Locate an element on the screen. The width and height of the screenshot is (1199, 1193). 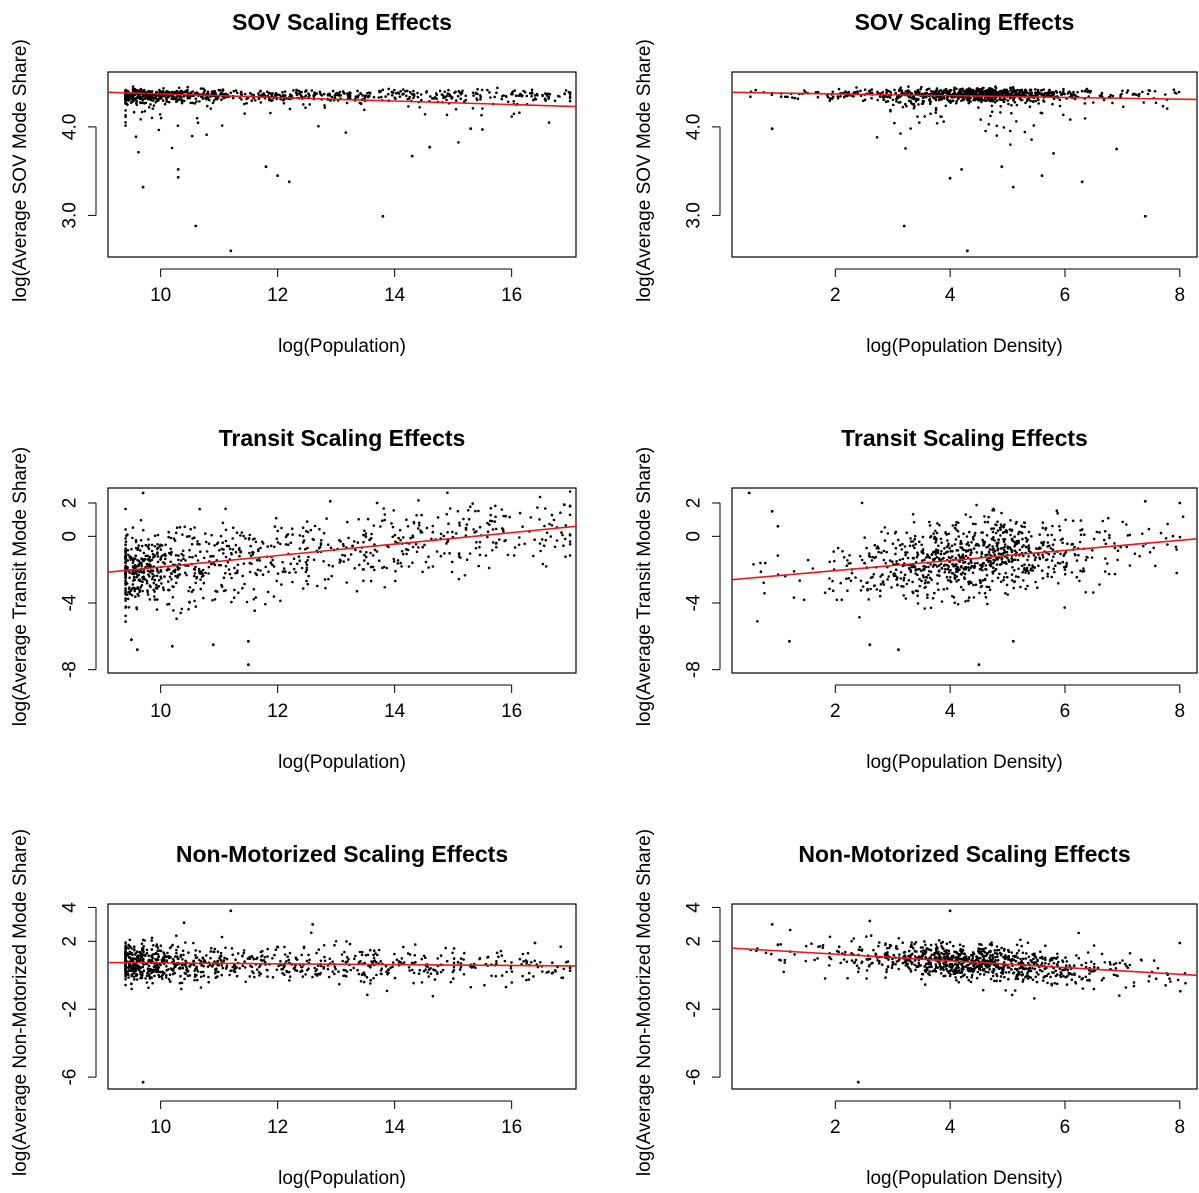
fit-line is located at coordinates (342, 964).